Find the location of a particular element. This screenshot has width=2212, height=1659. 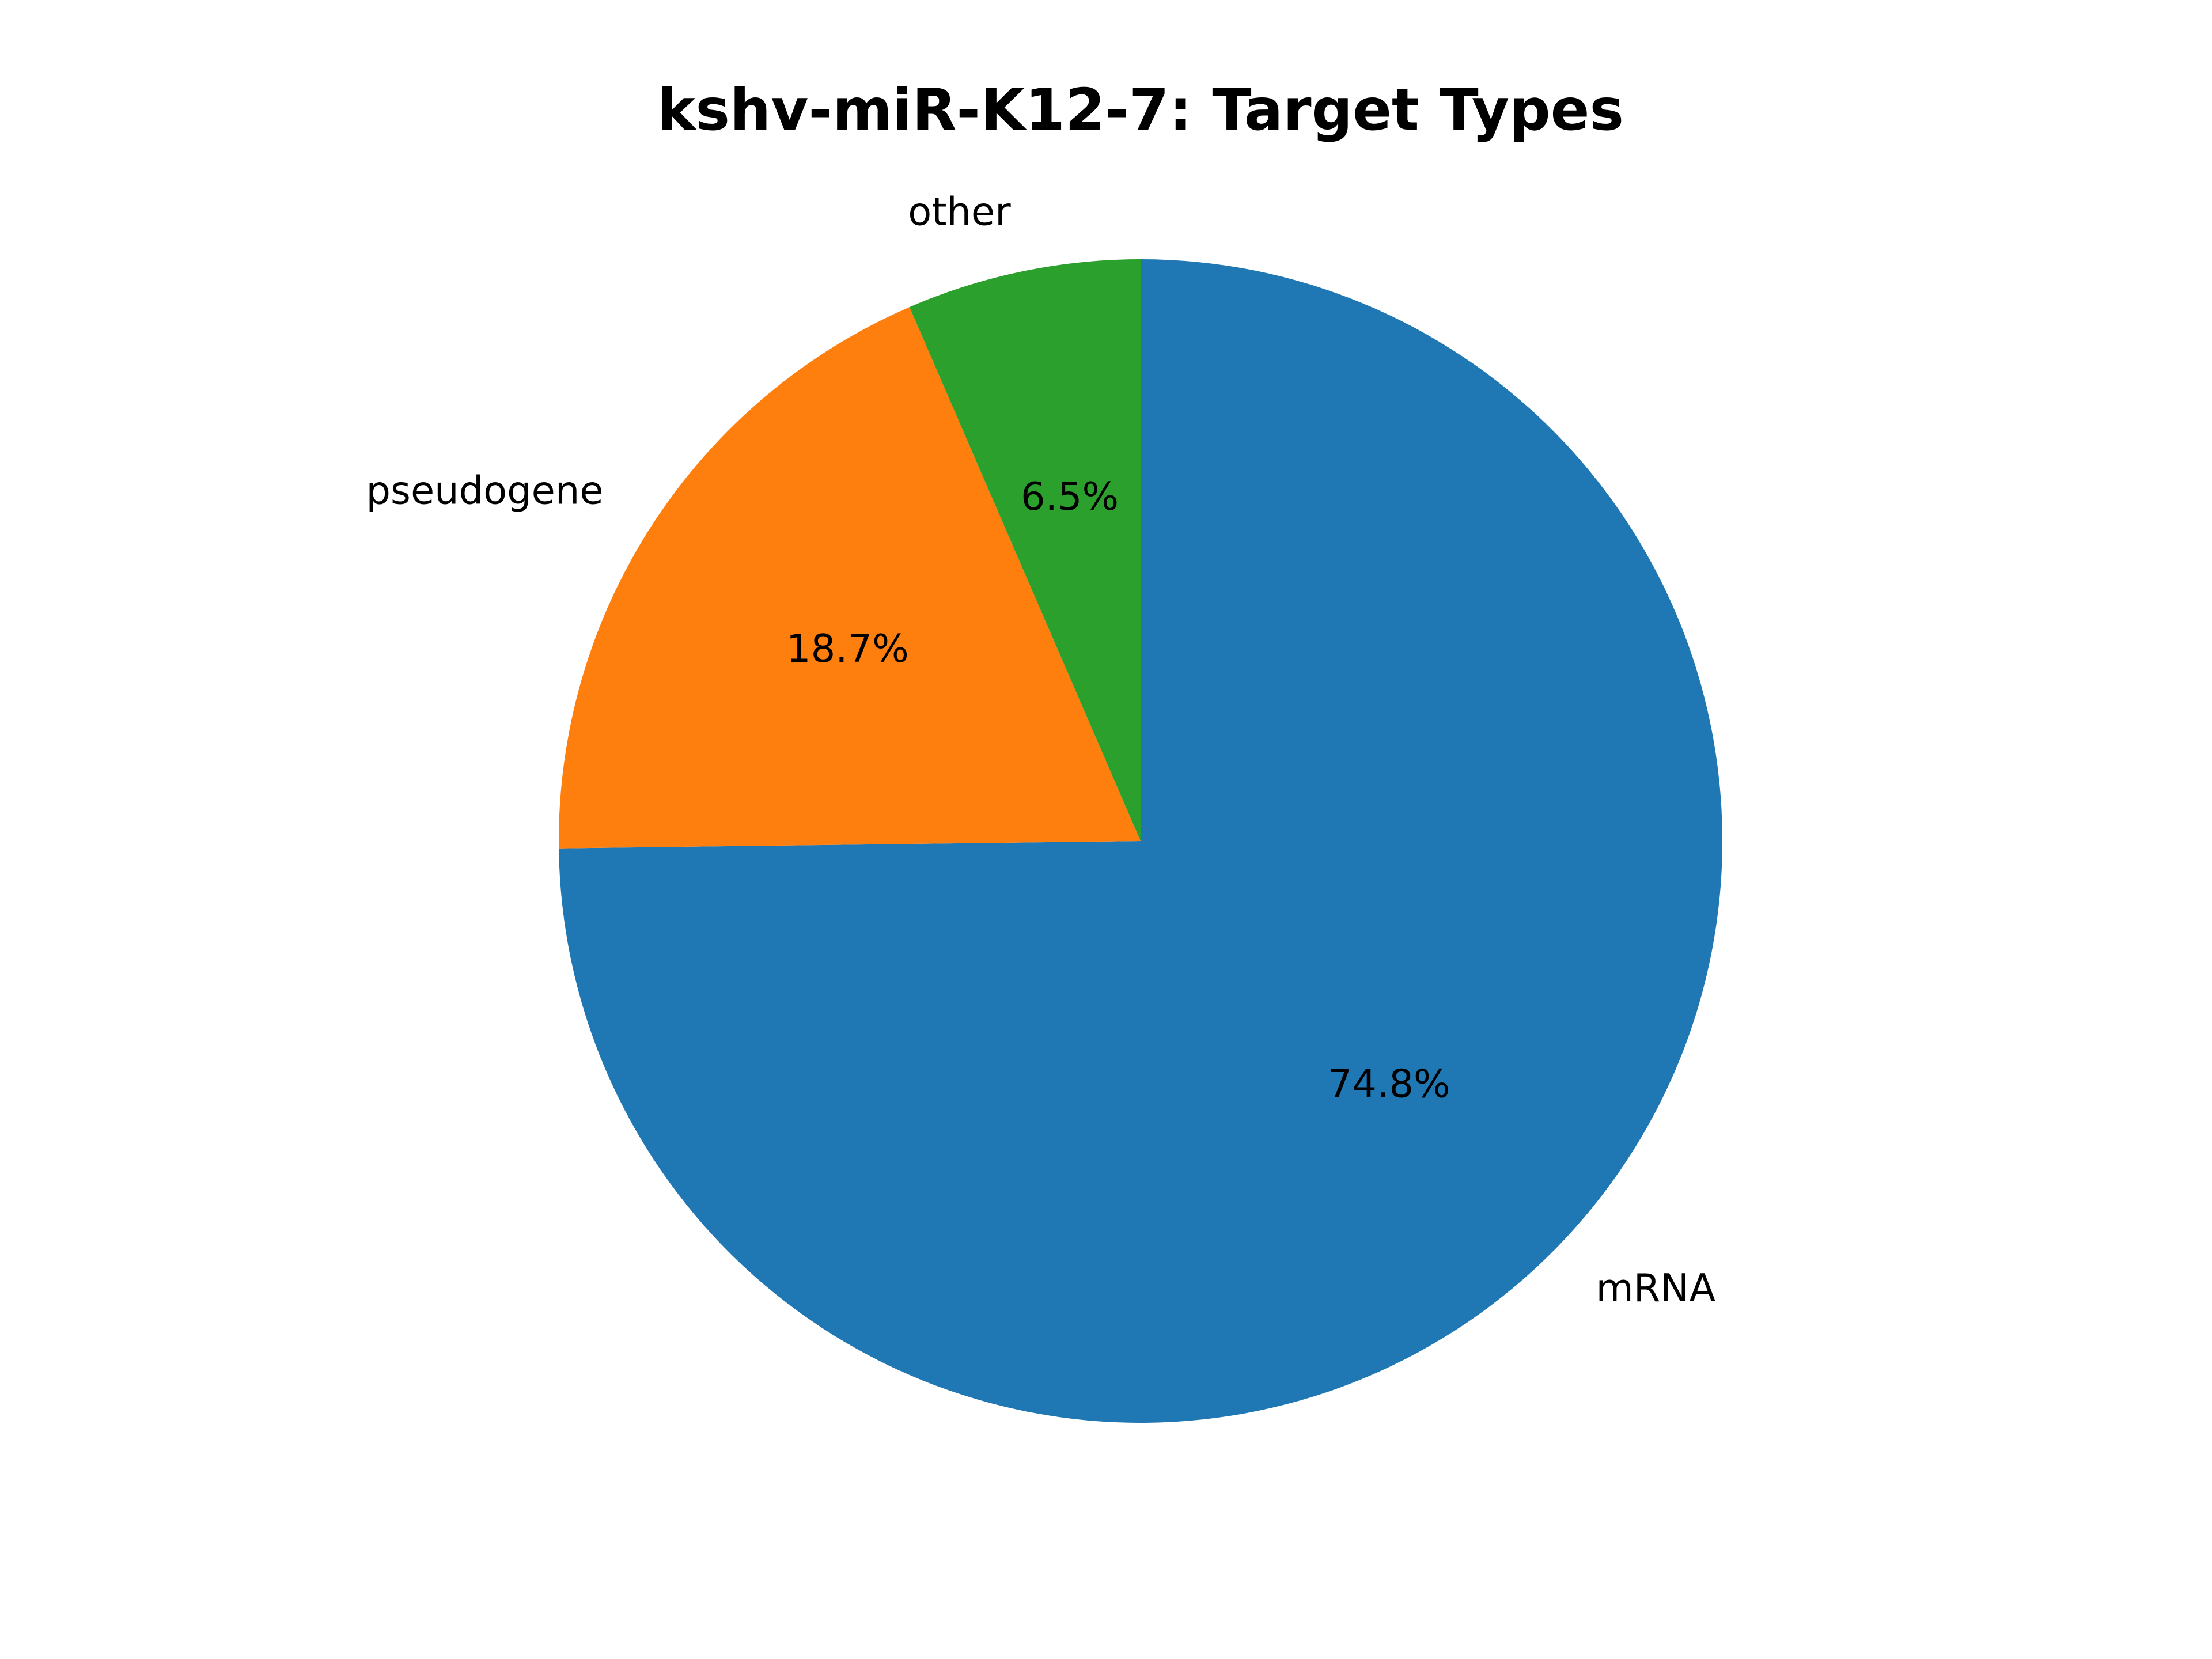

chart-title: kshv-miR-K12-7: Target Types is located at coordinates (1140, 109).